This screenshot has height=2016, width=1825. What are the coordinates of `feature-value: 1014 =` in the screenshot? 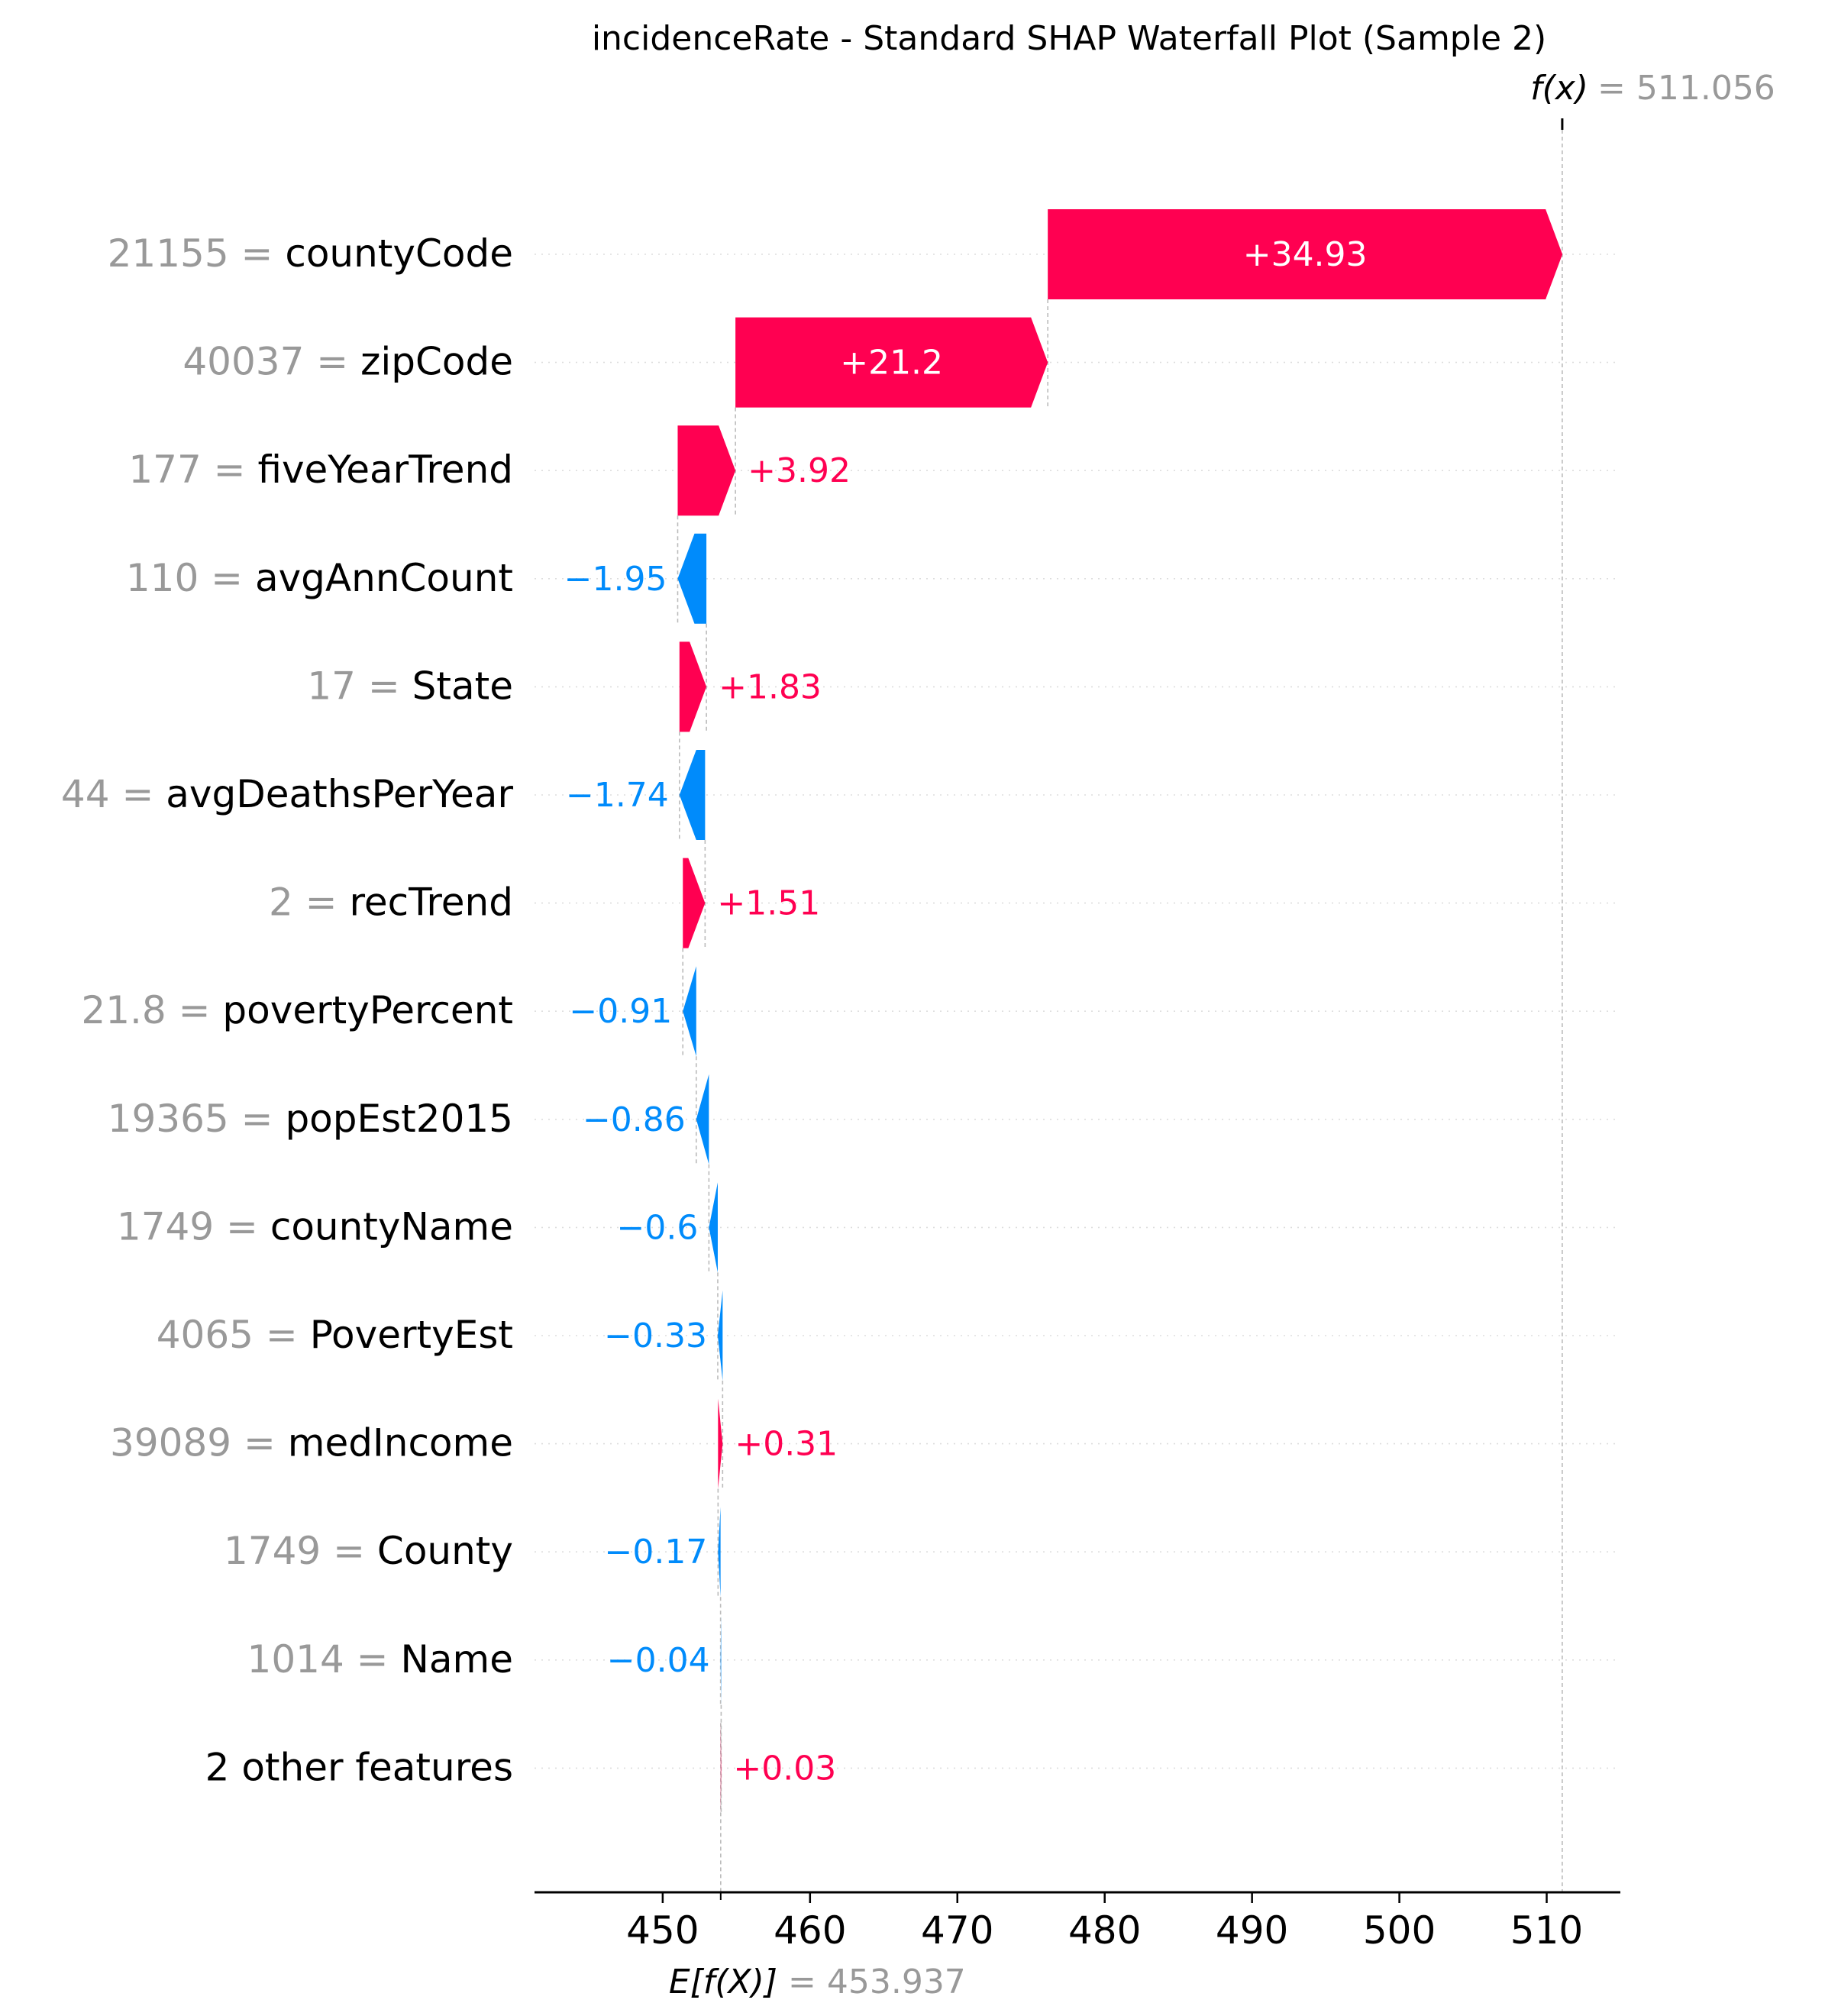 It's located at (324, 1659).